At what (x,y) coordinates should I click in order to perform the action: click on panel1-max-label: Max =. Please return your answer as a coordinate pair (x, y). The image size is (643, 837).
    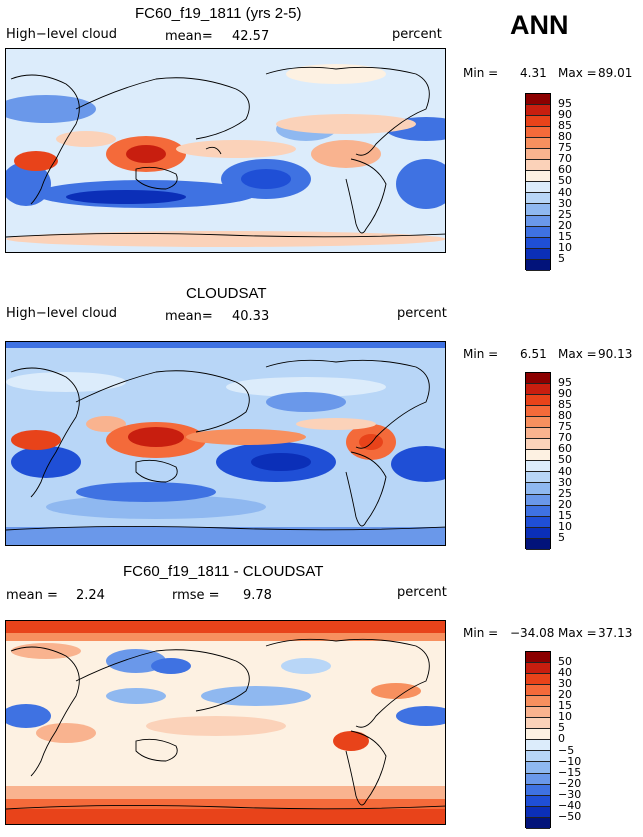
    Looking at the image, I should click on (577, 73).